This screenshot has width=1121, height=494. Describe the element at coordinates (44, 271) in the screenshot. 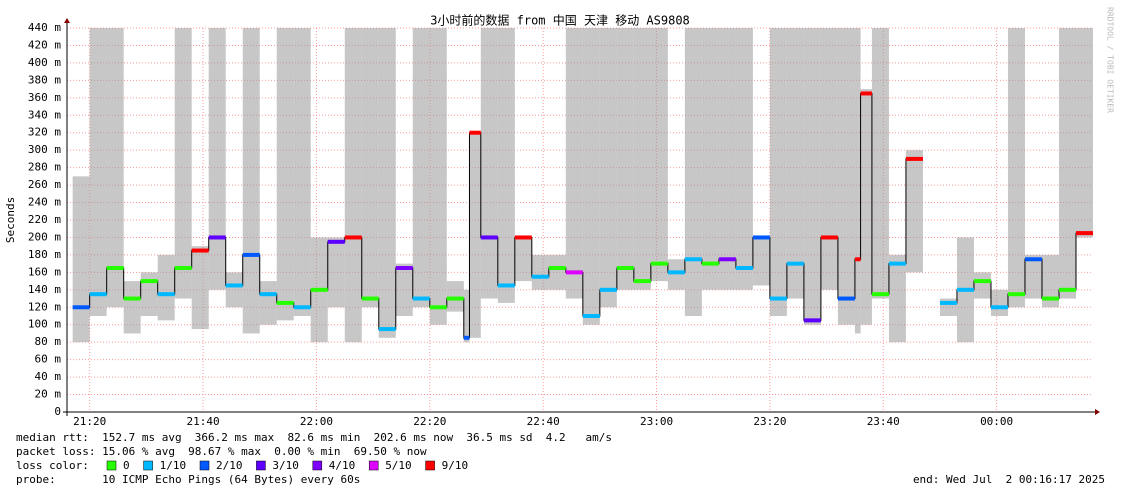

I see `y-tick-label: 160 m` at that location.